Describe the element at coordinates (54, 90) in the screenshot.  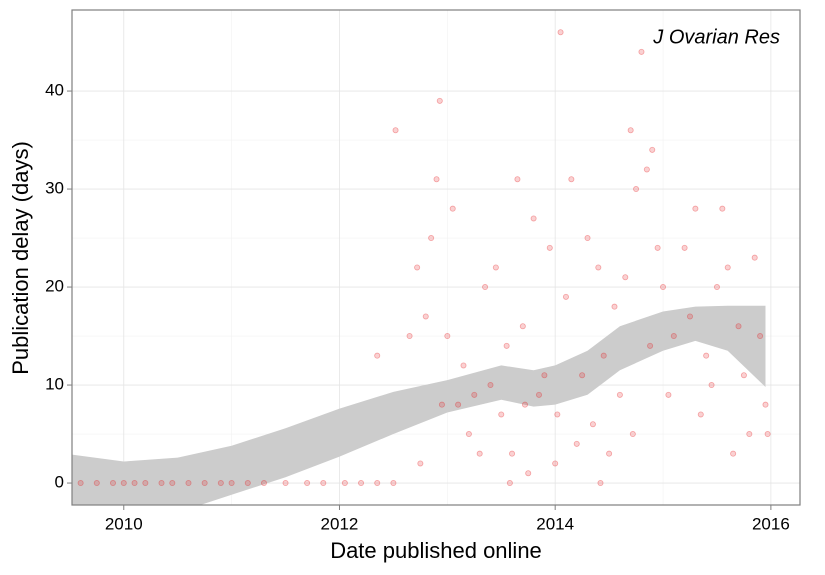
I see `y-tick-label: 40` at that location.